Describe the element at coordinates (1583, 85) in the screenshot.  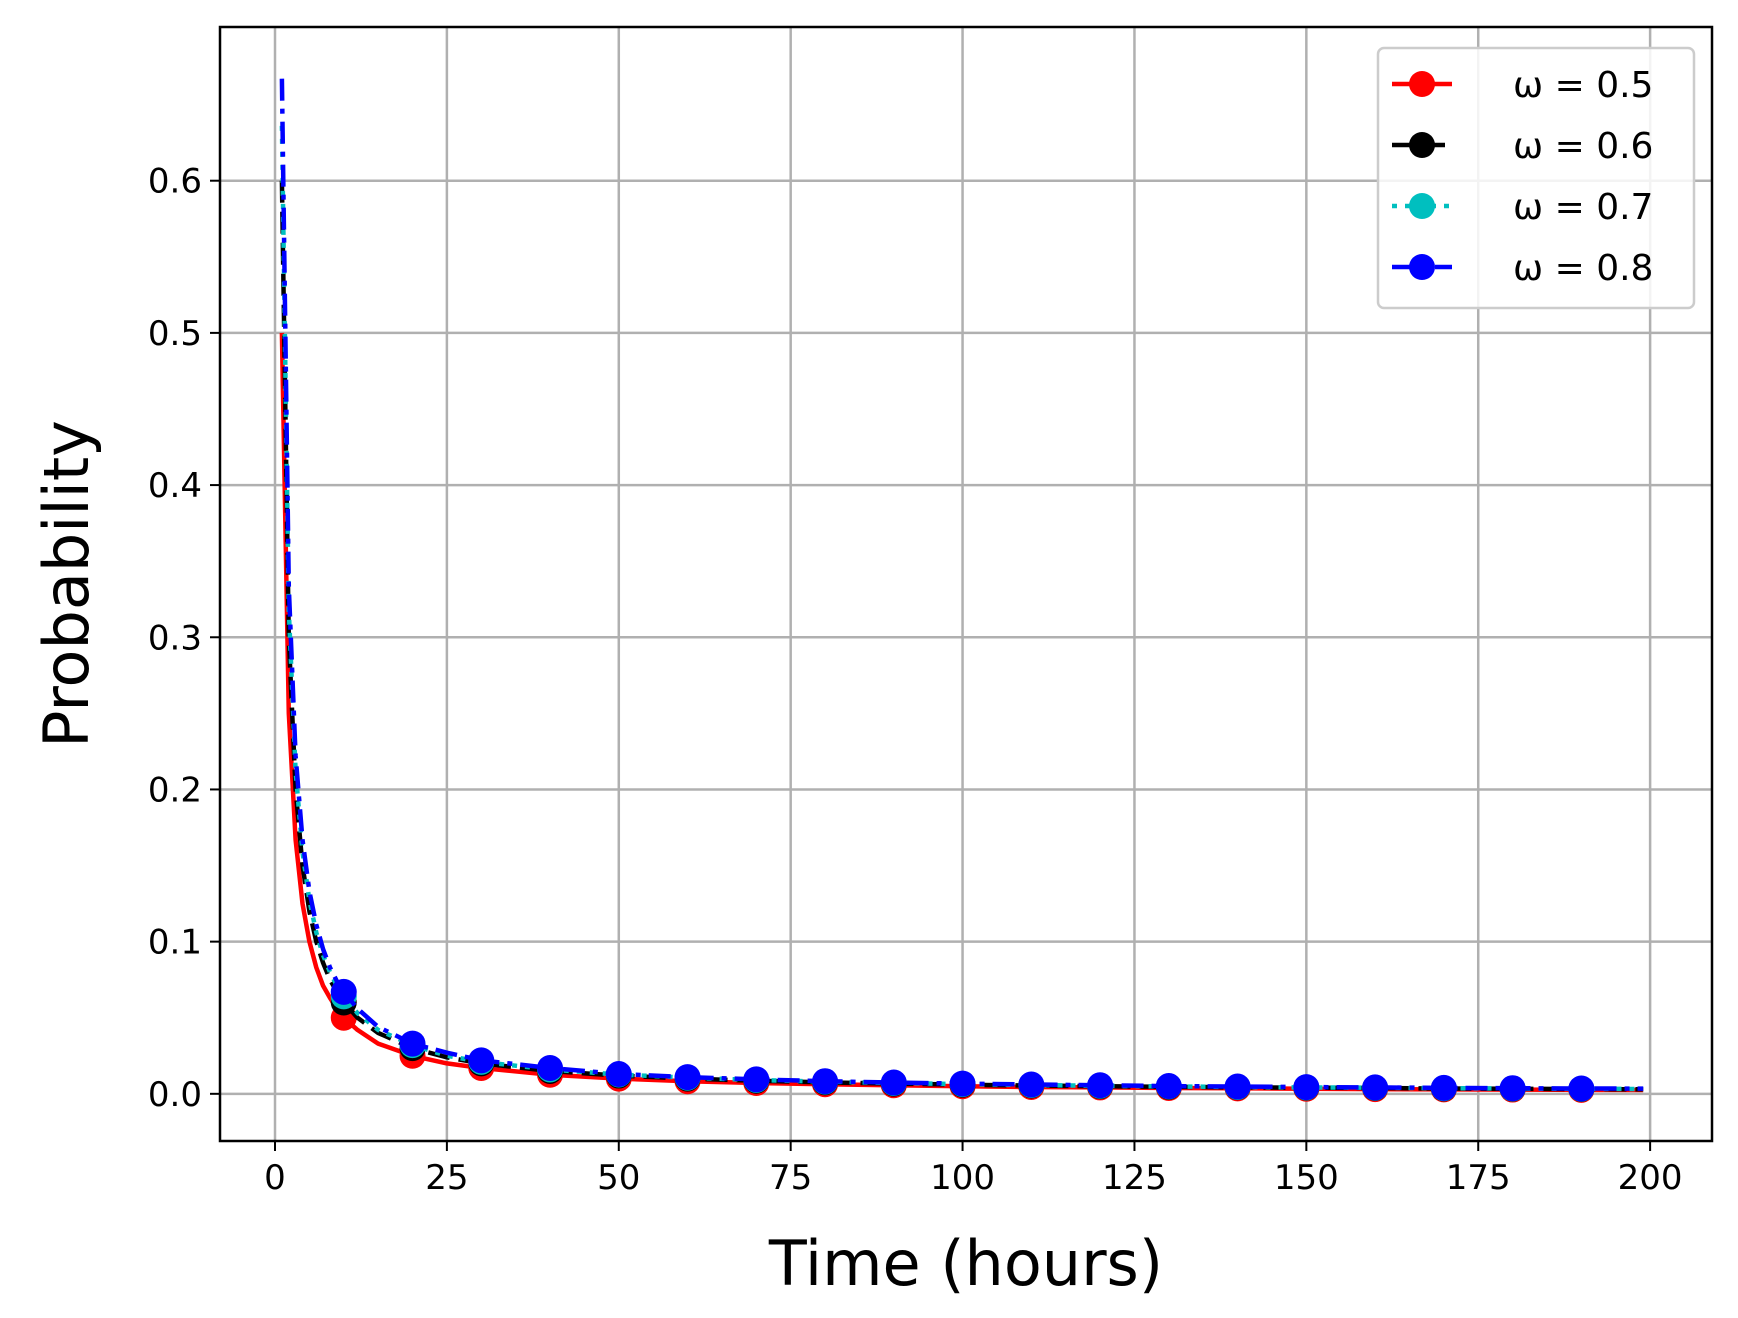
I see `legend-label-1: ω = 0.5` at that location.